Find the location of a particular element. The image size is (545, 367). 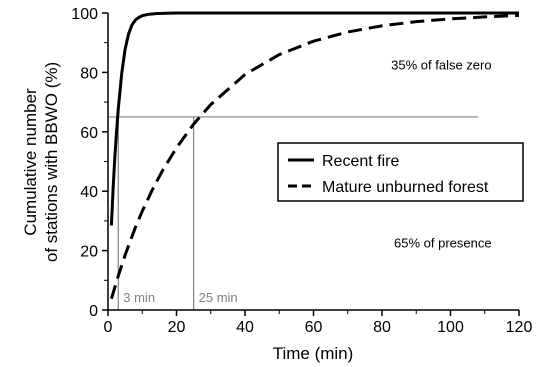

y-tick-label: 100 is located at coordinates (84, 14).